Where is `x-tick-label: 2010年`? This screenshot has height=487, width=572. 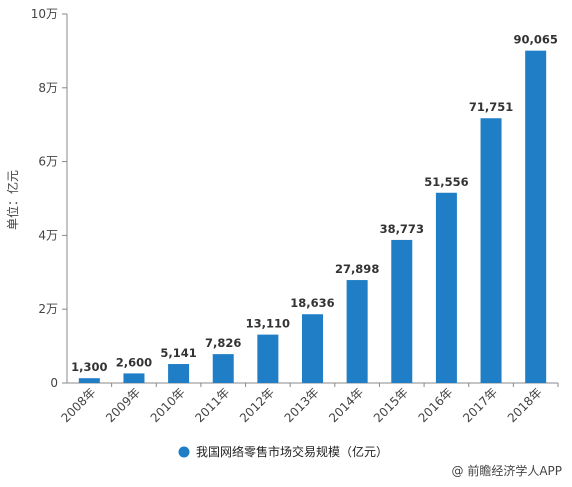
x-tick-label: 2010年 is located at coordinates (168, 405).